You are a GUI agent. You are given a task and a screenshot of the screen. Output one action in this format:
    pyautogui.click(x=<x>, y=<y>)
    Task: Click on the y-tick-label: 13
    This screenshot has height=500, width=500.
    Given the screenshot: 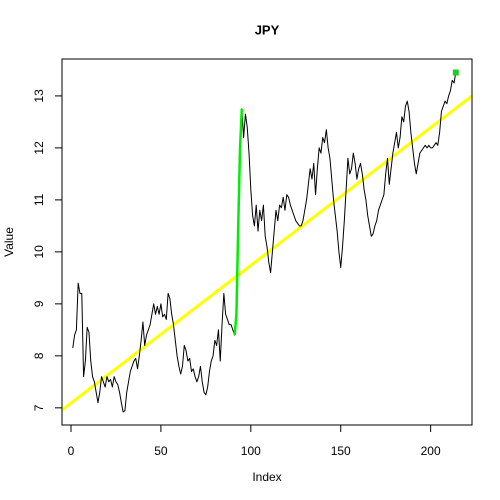 What is the action you would take?
    pyautogui.click(x=39, y=96)
    